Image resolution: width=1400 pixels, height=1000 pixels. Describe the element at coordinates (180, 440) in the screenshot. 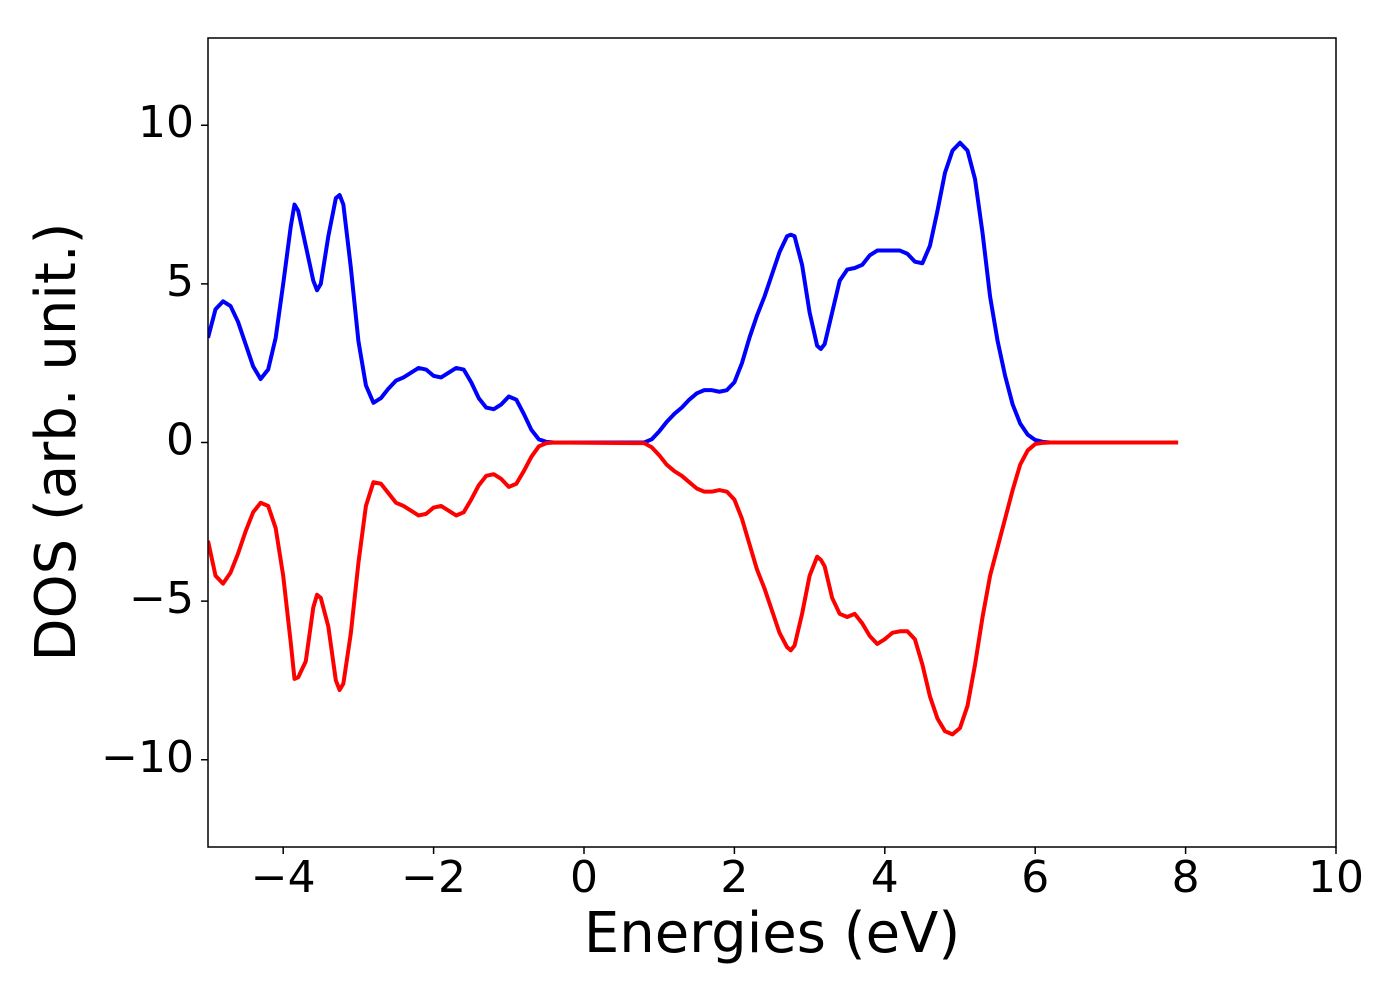

I see `y-tick-label: 0` at that location.